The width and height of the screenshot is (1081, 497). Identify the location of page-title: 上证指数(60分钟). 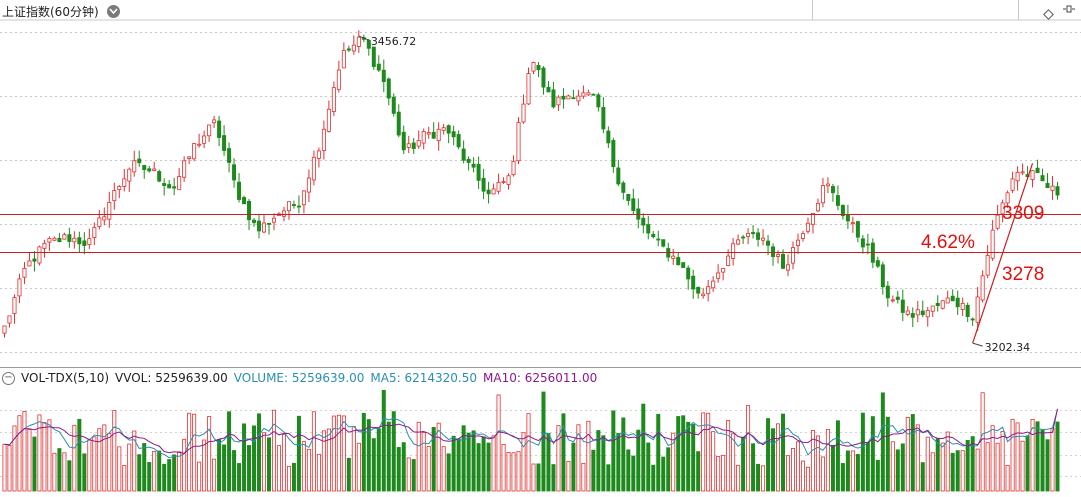
(50, 12).